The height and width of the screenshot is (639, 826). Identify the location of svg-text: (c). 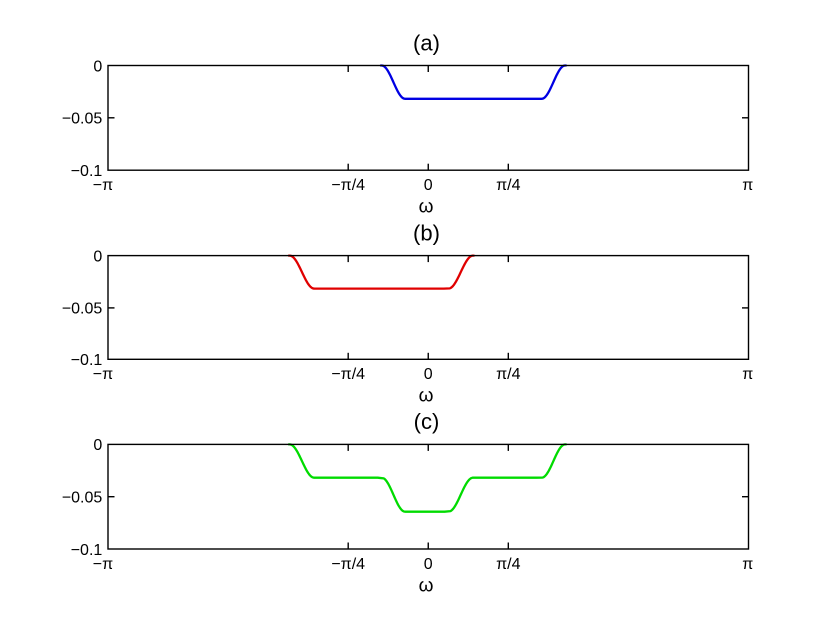
(427, 421).